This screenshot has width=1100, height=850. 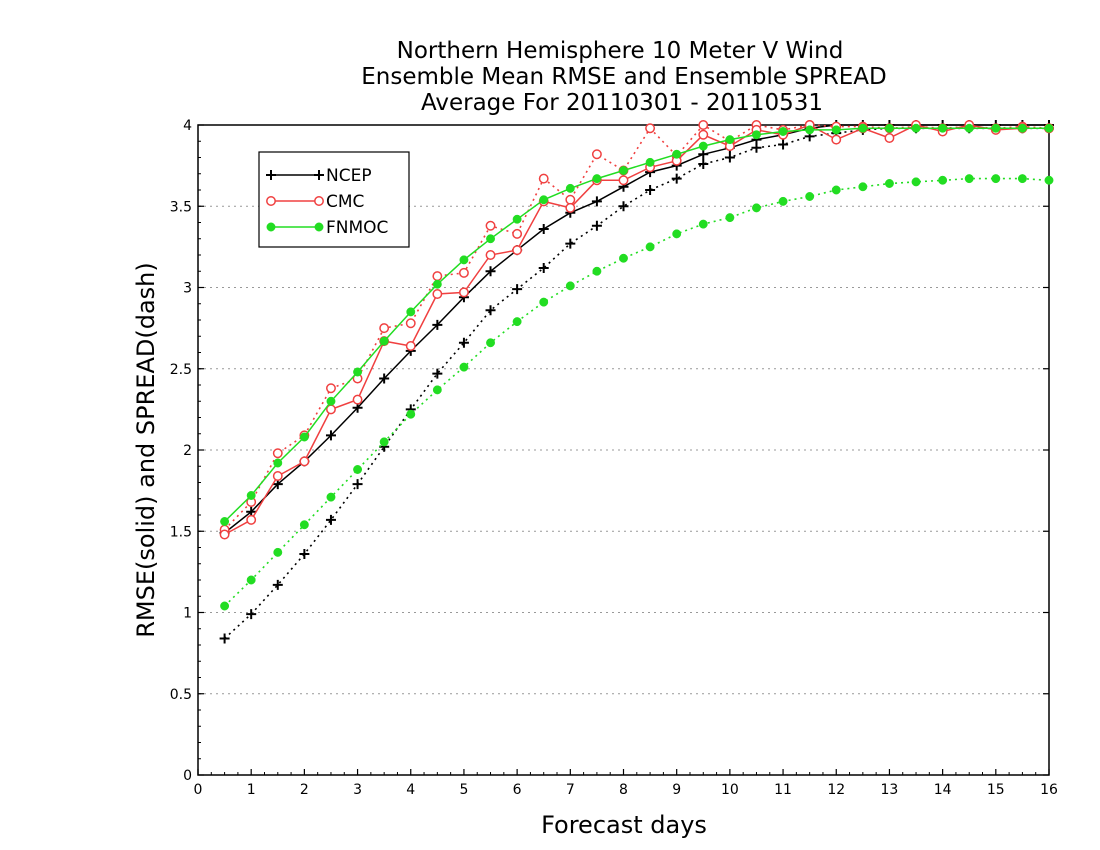 I want to click on x-tick-label: 7, so click(x=570, y=790).